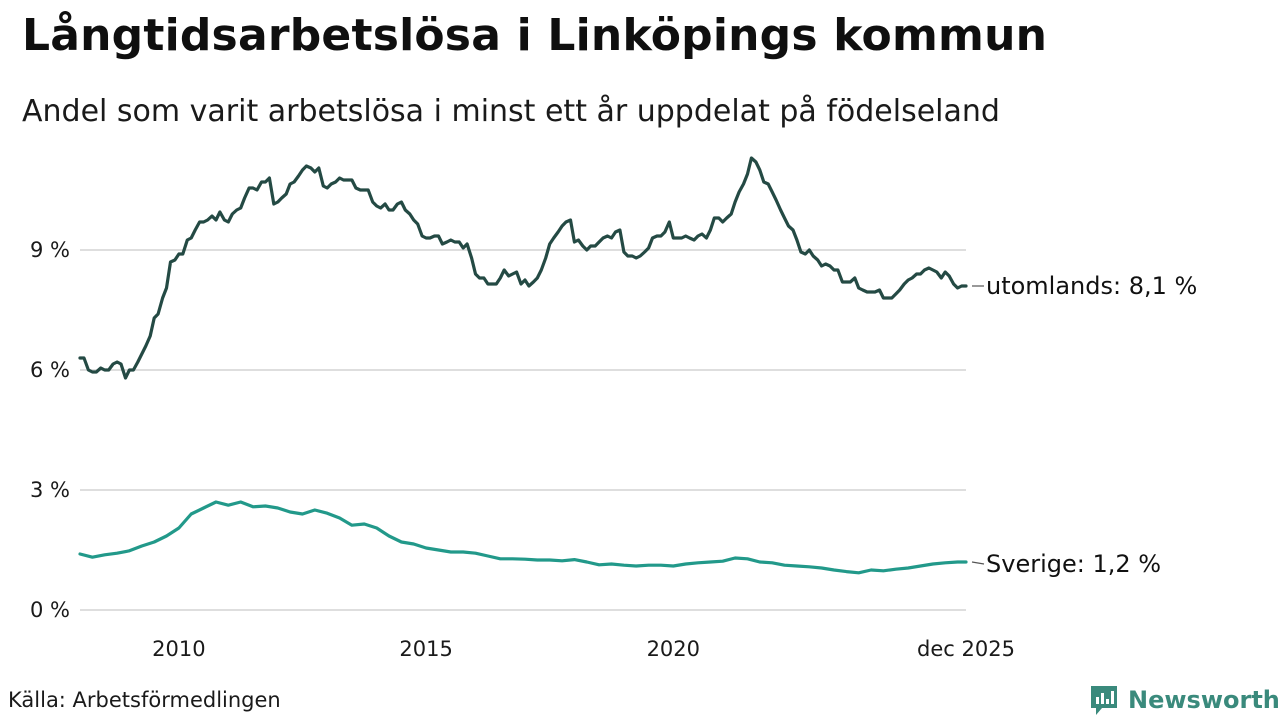 The image size is (1280, 720). What do you see at coordinates (50, 370) in the screenshot?
I see `y-tick-label: 6 %` at bounding box center [50, 370].